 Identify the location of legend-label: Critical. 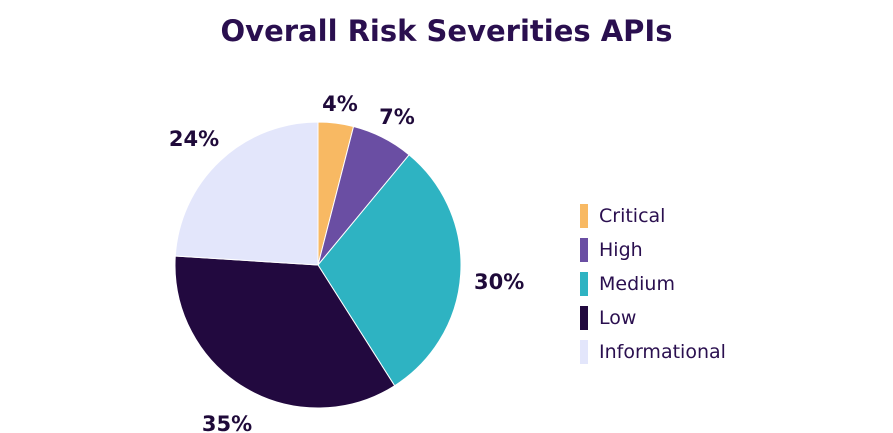
(632, 216).